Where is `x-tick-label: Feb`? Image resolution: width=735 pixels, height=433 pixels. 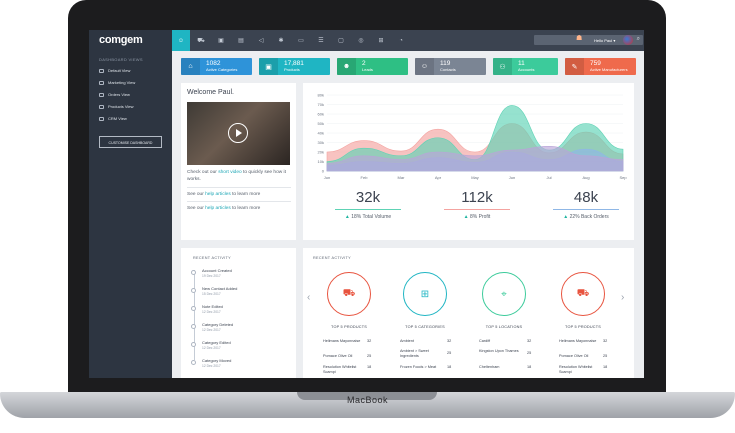 x-tick-label: Feb is located at coordinates (365, 177).